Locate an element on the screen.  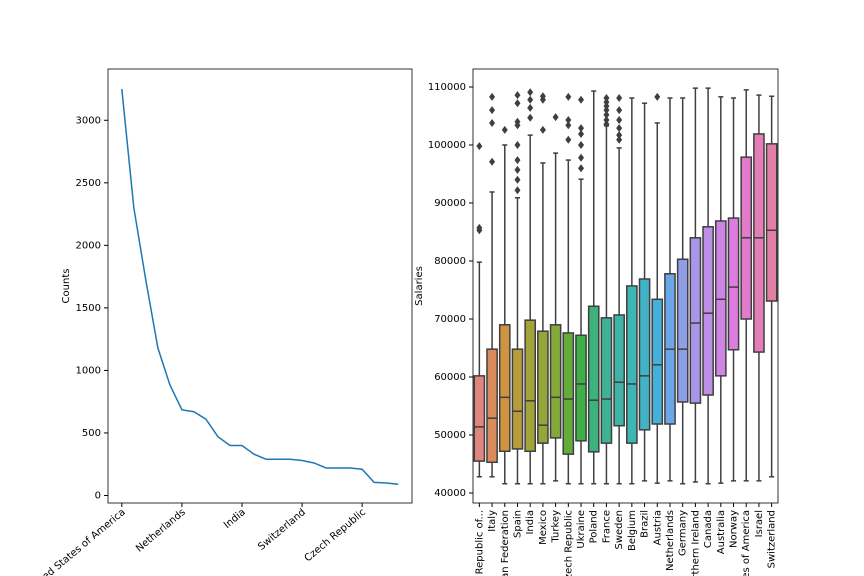
x-tick-label: Israel is located at coordinates (759, 523).